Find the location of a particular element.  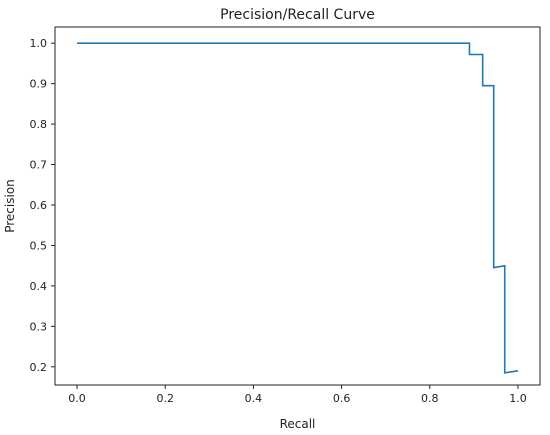

y-tick-label: 0.8 is located at coordinates (39, 124).